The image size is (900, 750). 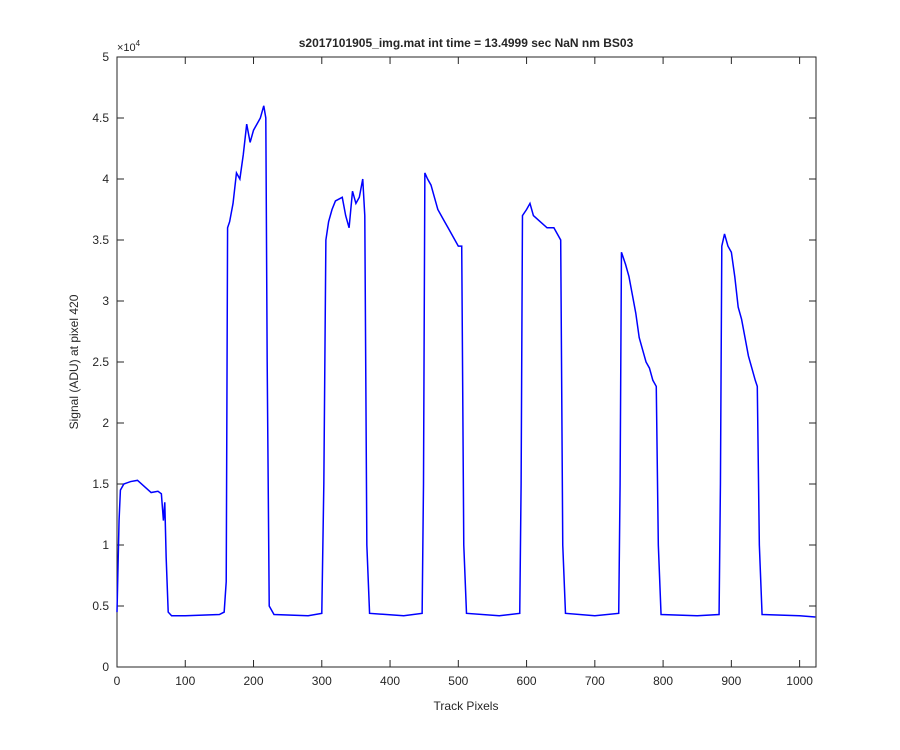 What do you see at coordinates (595, 681) in the screenshot?
I see `x-tick-label: 700` at bounding box center [595, 681].